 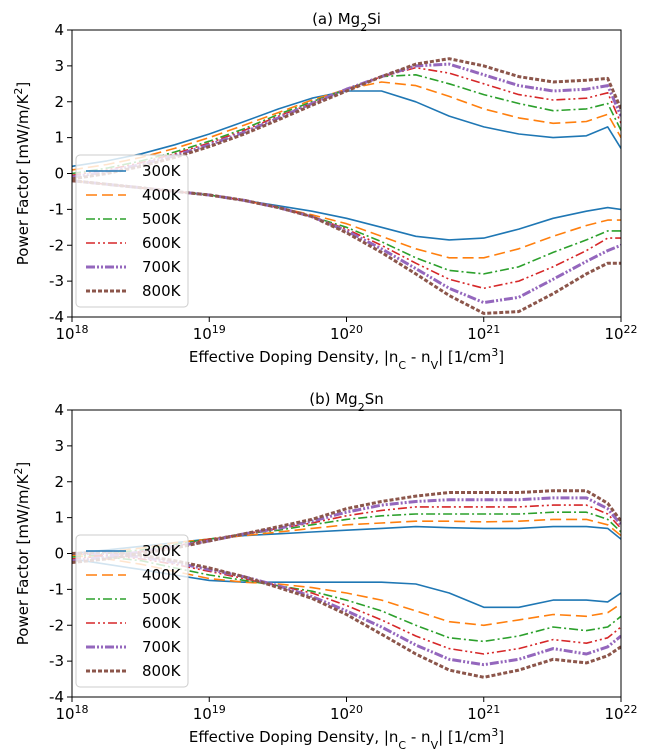 I want to click on text-part: (a) Mg, so click(x=336, y=19).